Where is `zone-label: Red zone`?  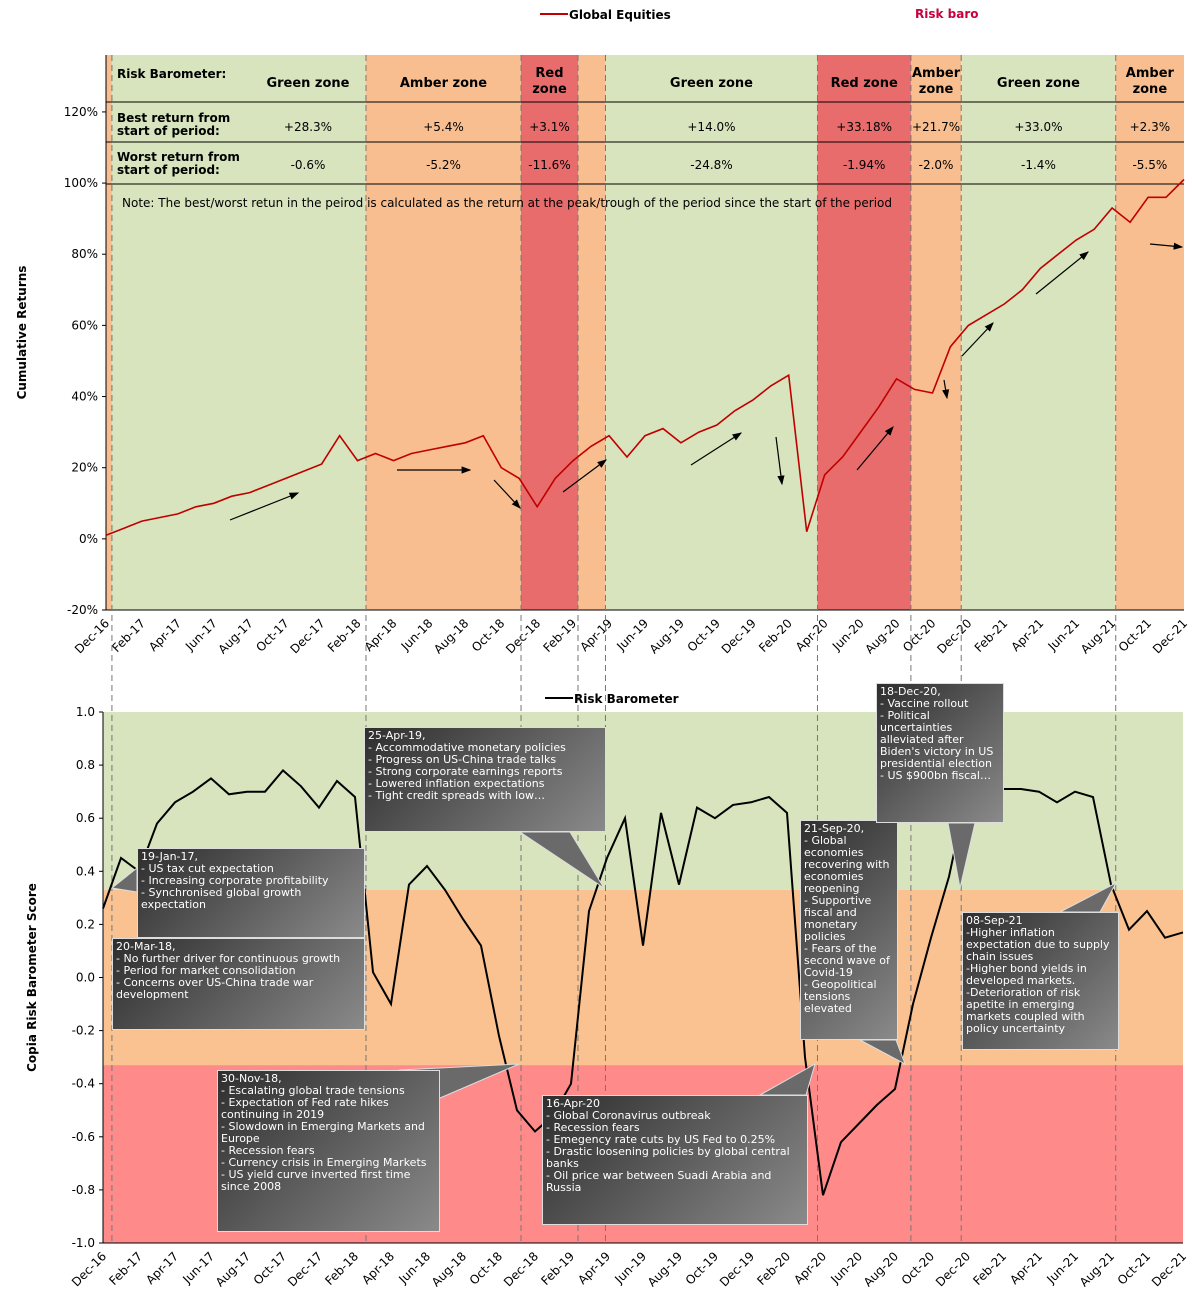 zone-label: Red zone is located at coordinates (549, 81).